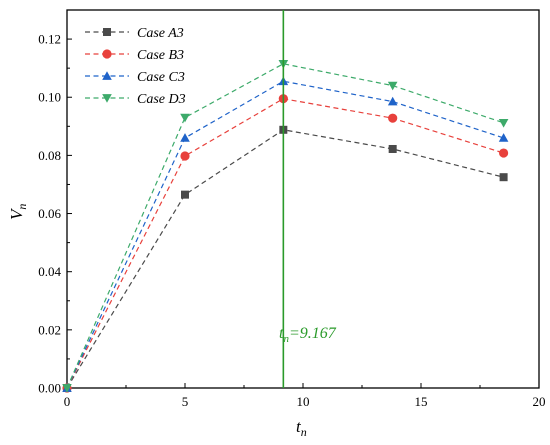 The width and height of the screenshot is (550, 445). I want to click on y-axis-label-main: V, so click(16, 213).